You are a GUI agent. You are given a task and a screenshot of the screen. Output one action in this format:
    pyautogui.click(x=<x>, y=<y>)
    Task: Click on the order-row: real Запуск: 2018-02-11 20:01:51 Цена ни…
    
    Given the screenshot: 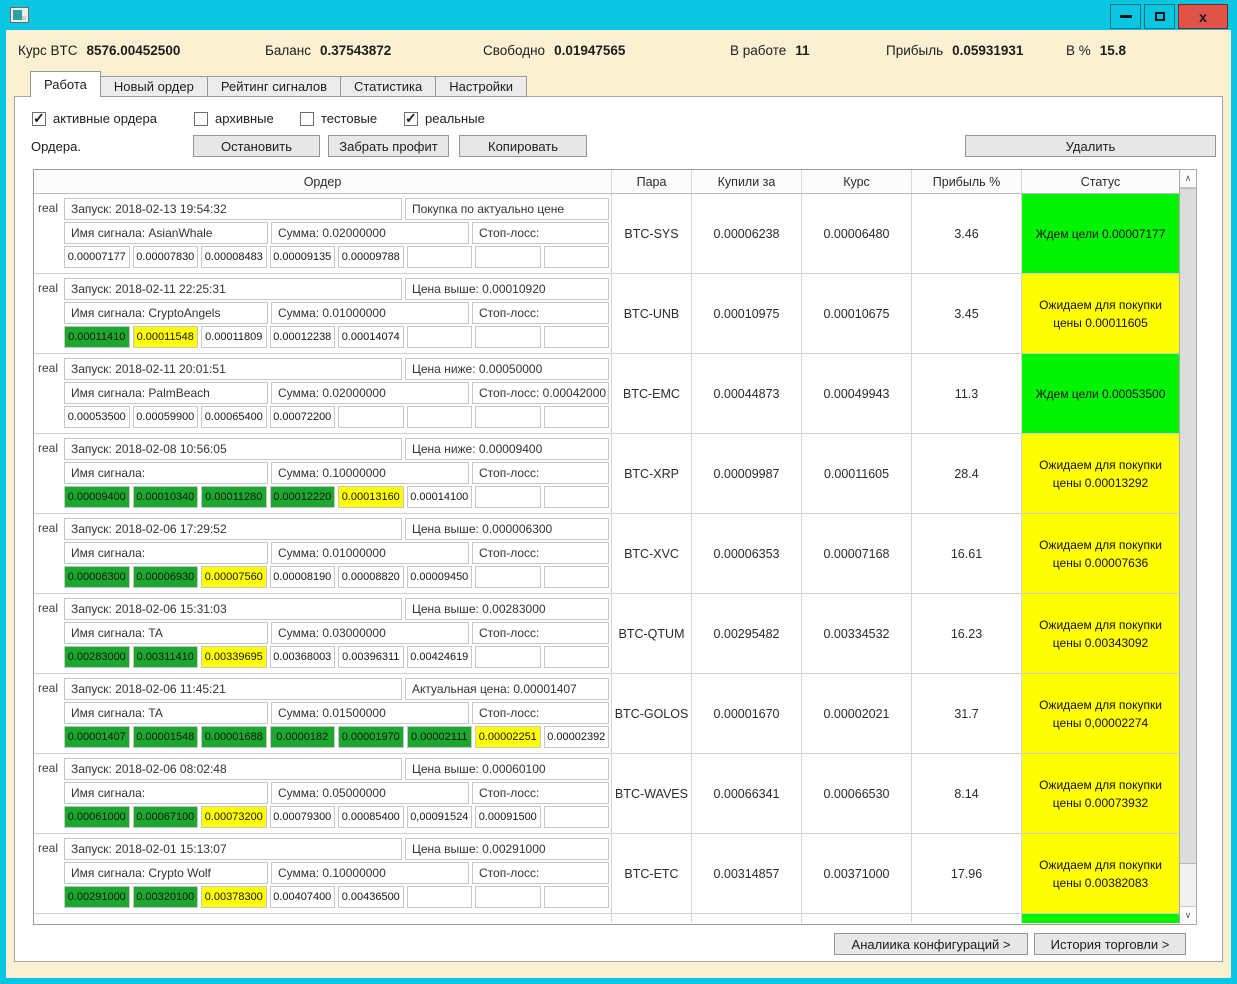 What is the action you would take?
    pyautogui.click(x=606, y=394)
    